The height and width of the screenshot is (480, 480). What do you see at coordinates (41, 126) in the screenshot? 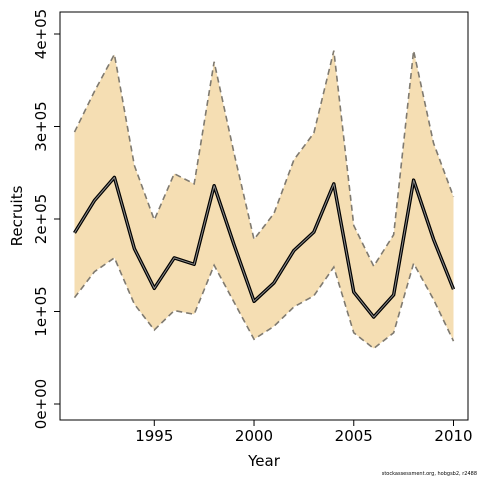
I see `y-tick-label: 3e+05` at bounding box center [41, 126].